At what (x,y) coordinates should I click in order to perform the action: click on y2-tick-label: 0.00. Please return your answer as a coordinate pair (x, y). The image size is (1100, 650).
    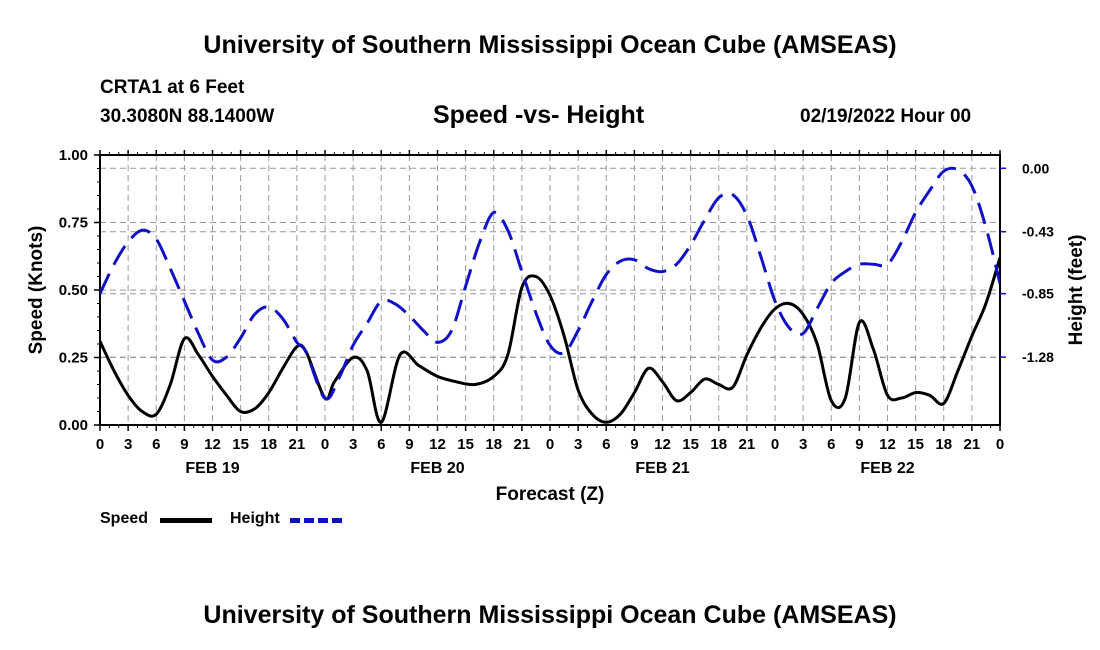
    Looking at the image, I should click on (1035, 168).